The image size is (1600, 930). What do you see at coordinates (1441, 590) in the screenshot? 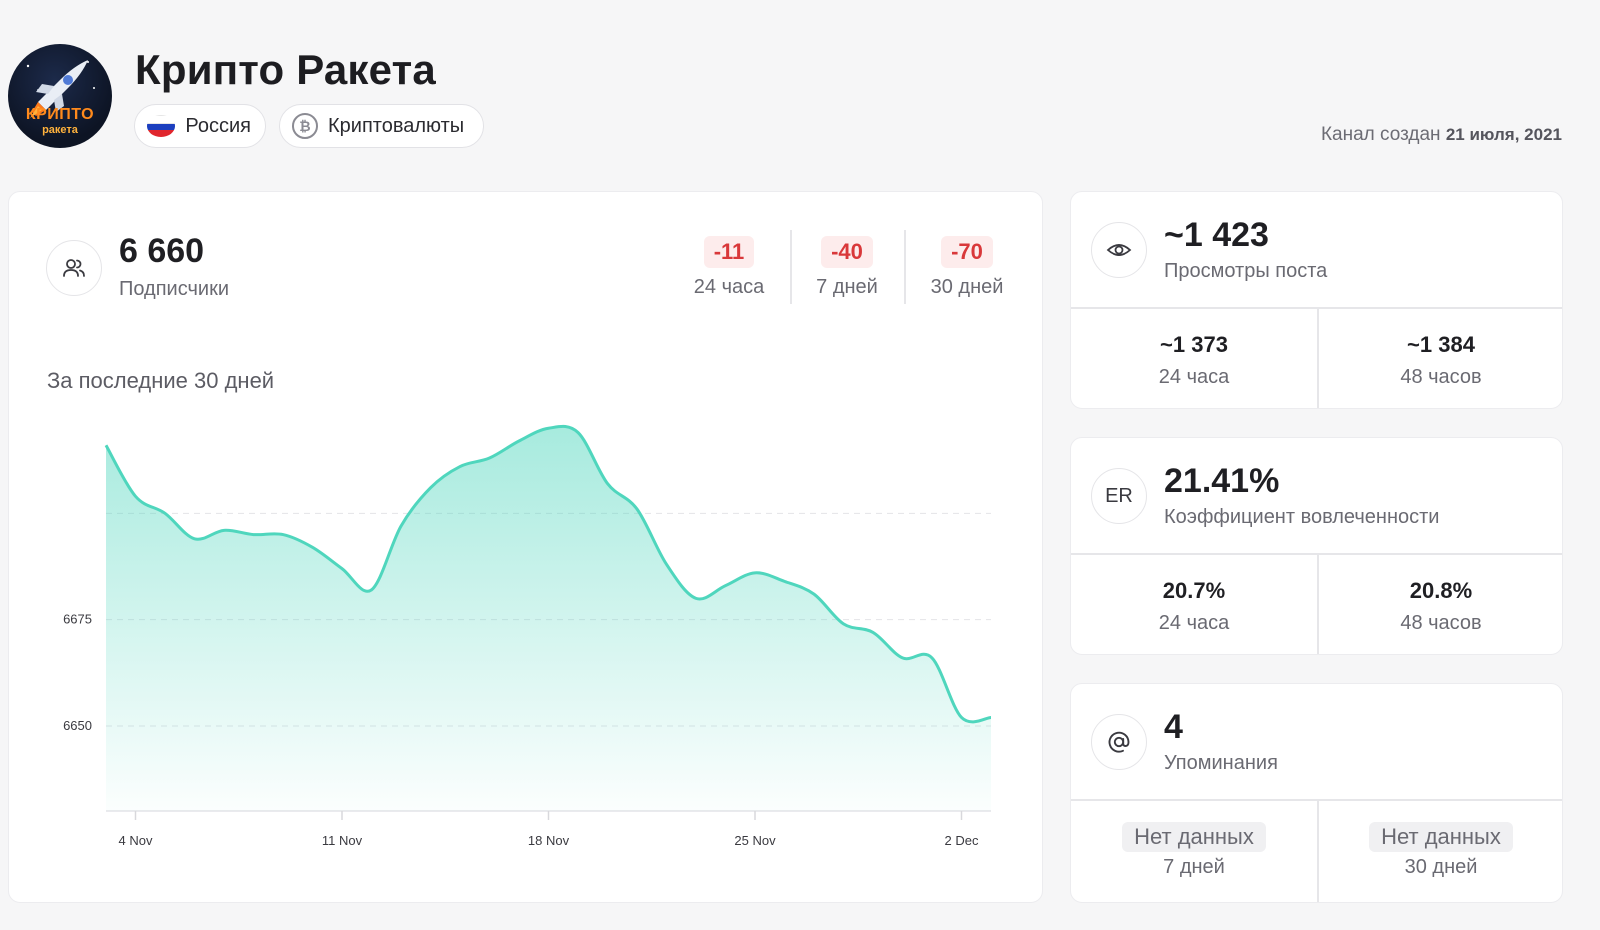
I see `er-48h-value: 20.8%` at bounding box center [1441, 590].